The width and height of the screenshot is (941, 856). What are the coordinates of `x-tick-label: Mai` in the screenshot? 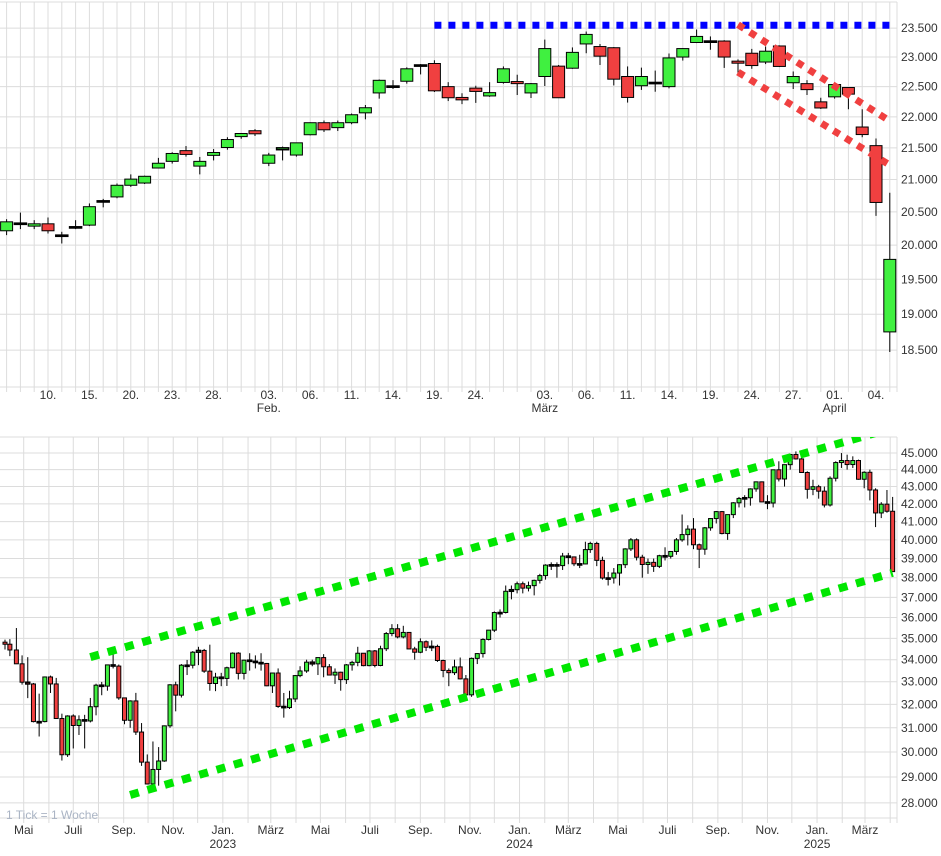 It's located at (23, 830).